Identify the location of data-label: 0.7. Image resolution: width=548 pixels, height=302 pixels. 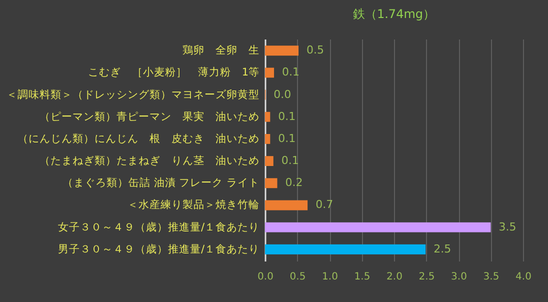
(325, 205).